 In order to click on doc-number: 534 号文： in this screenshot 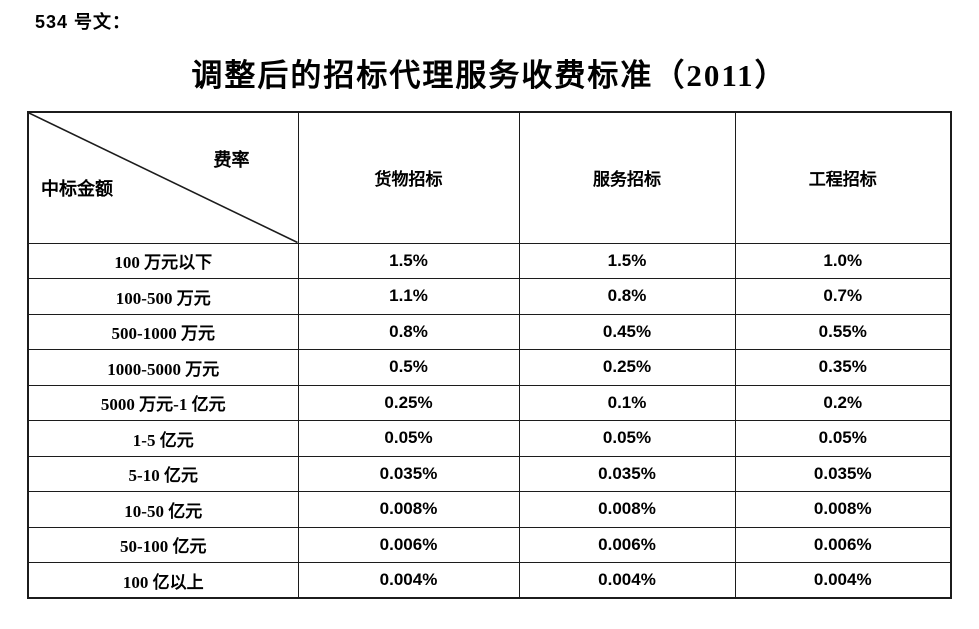, I will do `click(83, 22)`.